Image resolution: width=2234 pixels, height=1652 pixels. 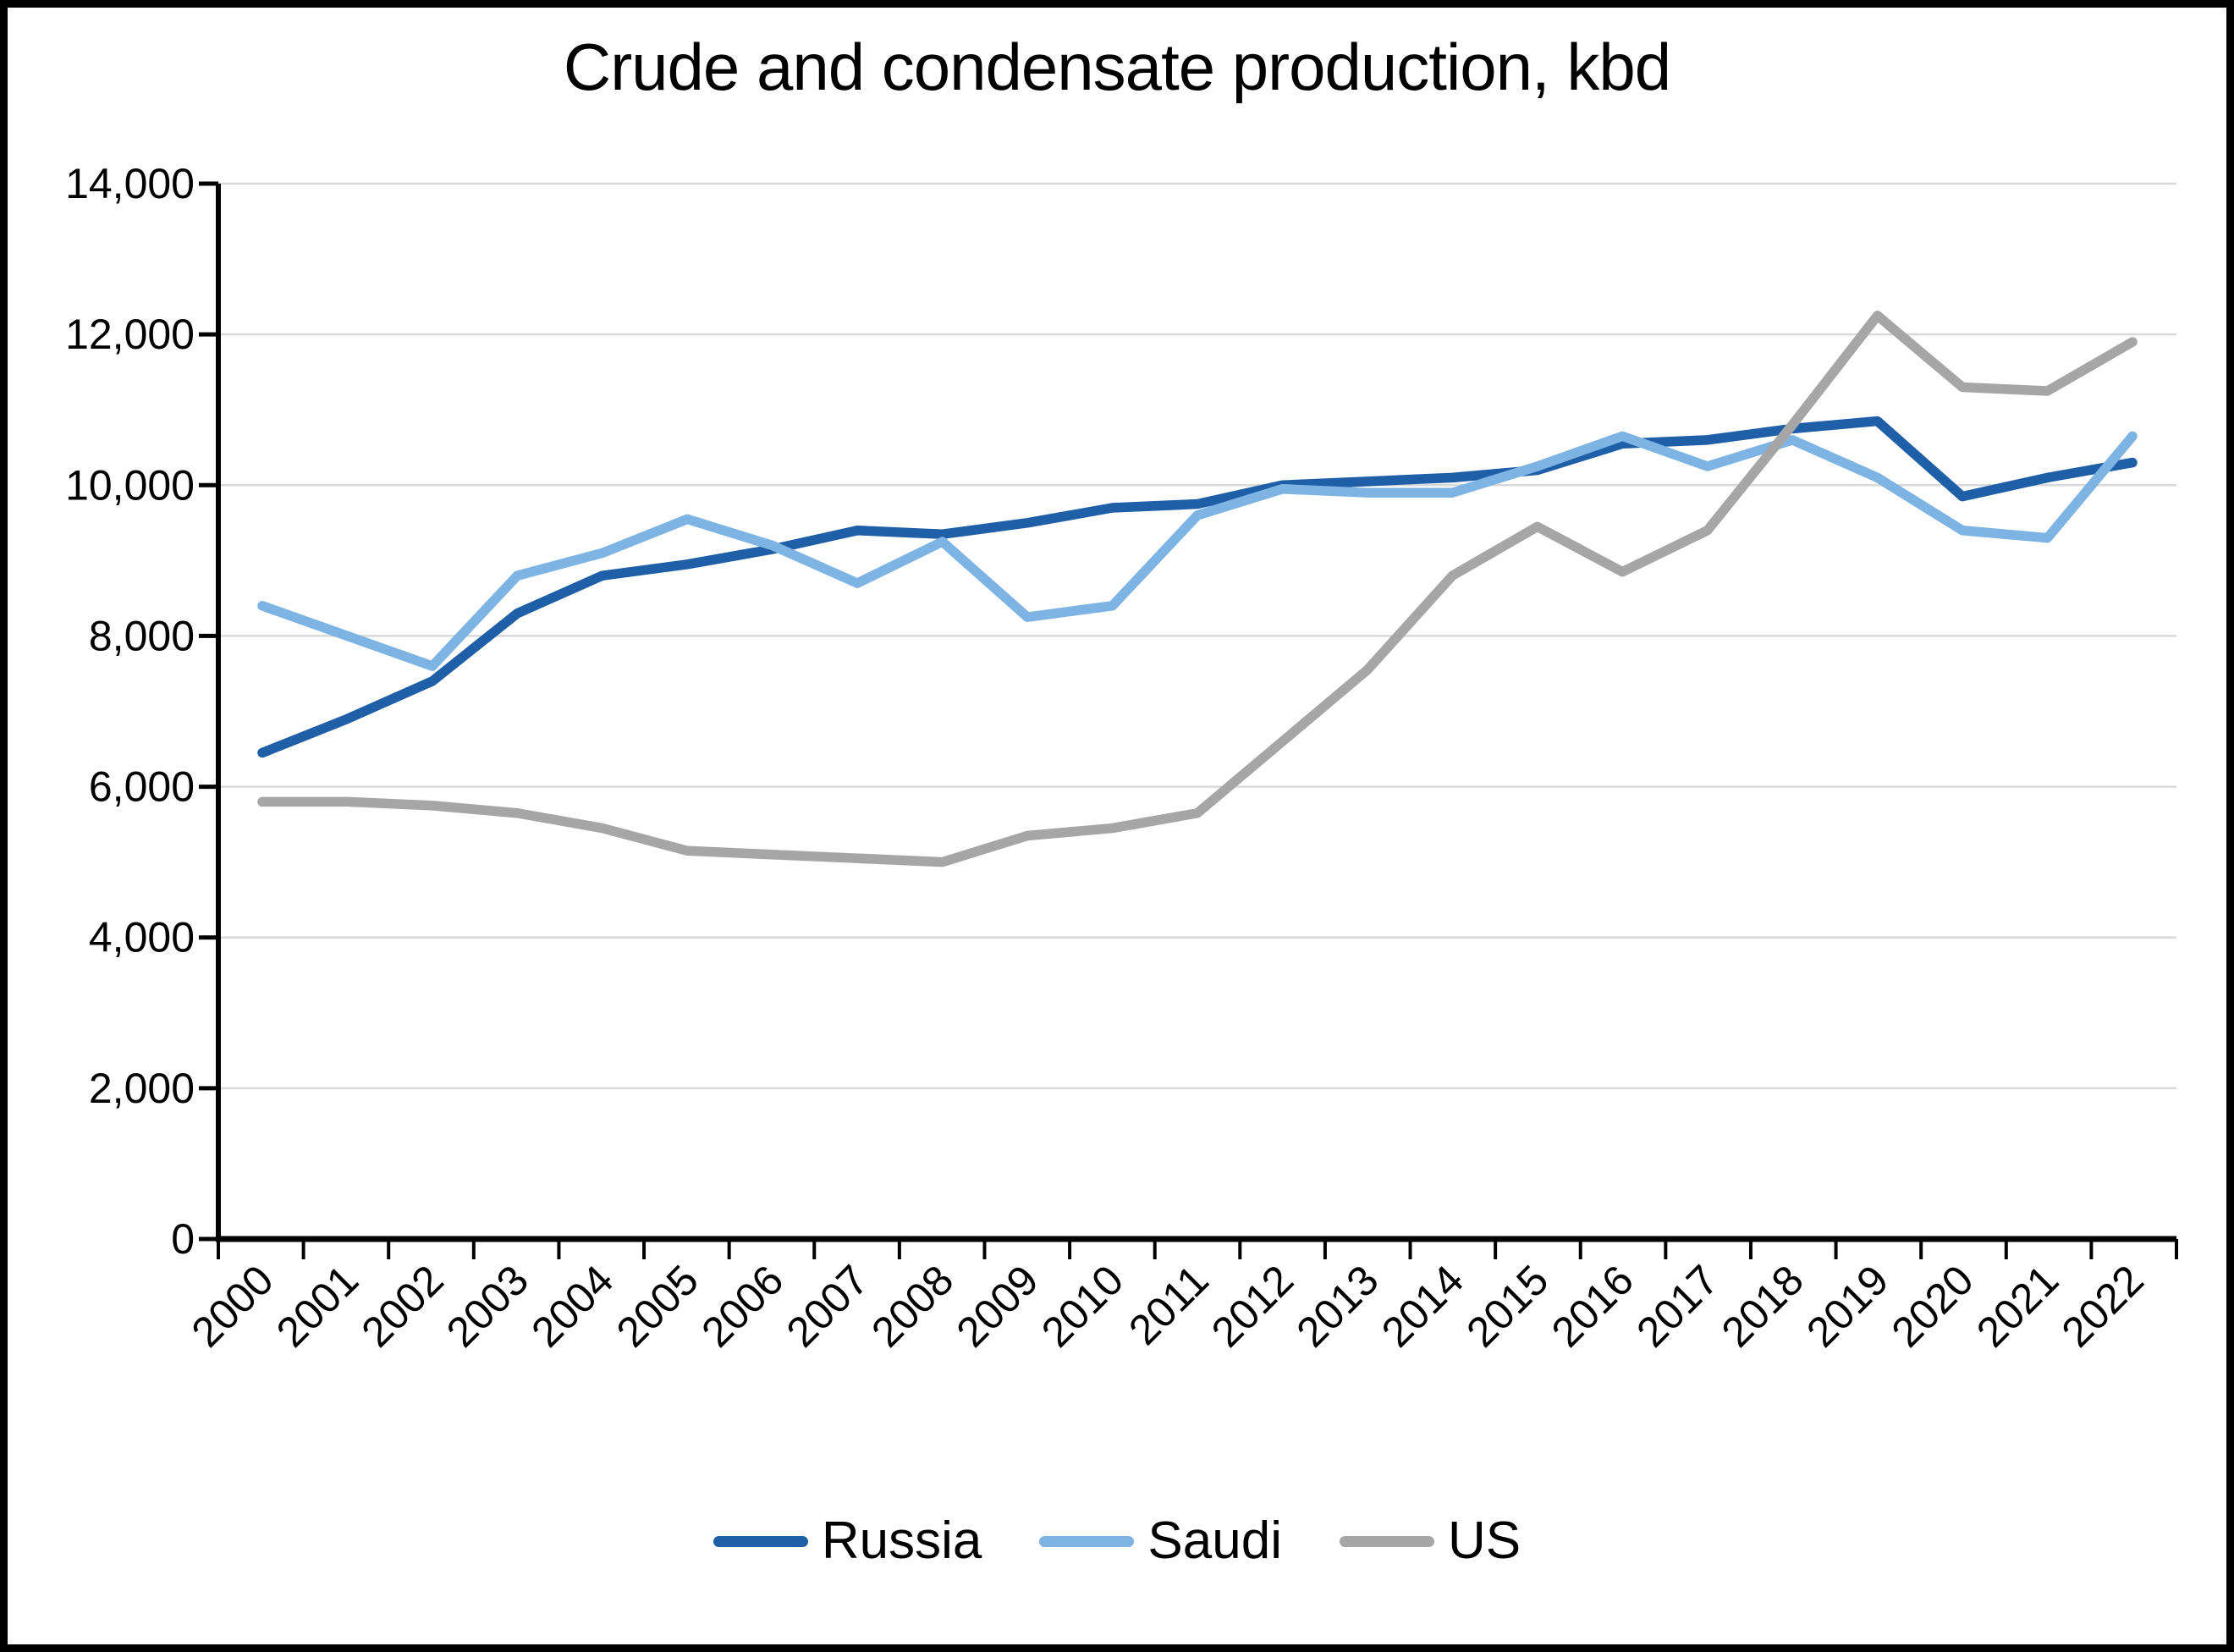 I want to click on x-axis-label: 2008, so click(x=912, y=1306).